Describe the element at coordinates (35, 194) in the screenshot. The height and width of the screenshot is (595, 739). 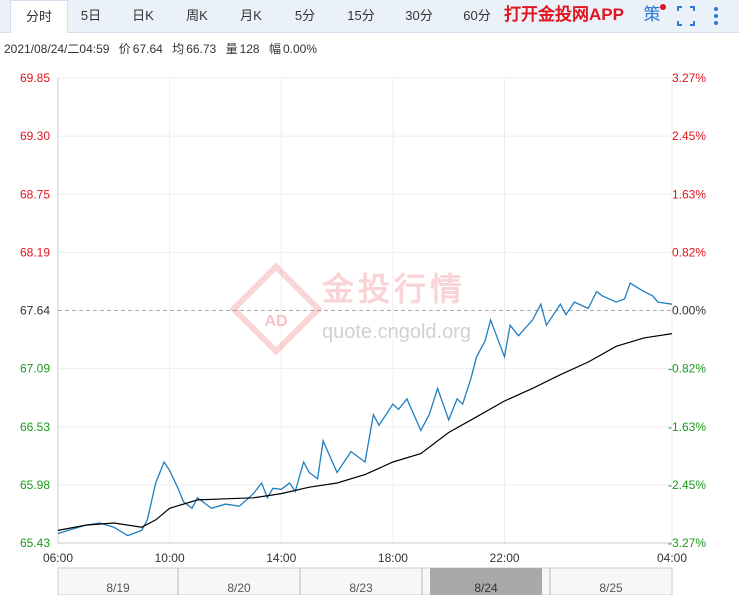
I see `y-tick-label: 68.75` at that location.